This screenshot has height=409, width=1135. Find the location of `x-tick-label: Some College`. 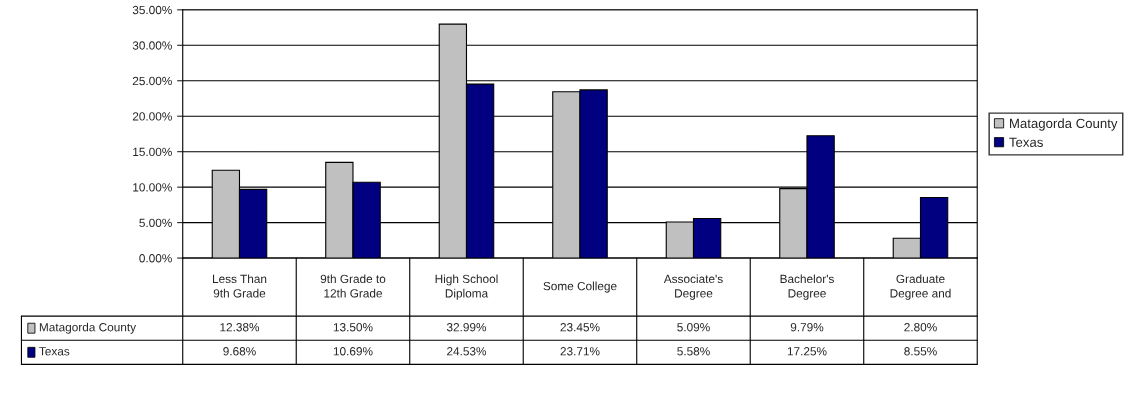

x-tick-label: Some College is located at coordinates (580, 287).